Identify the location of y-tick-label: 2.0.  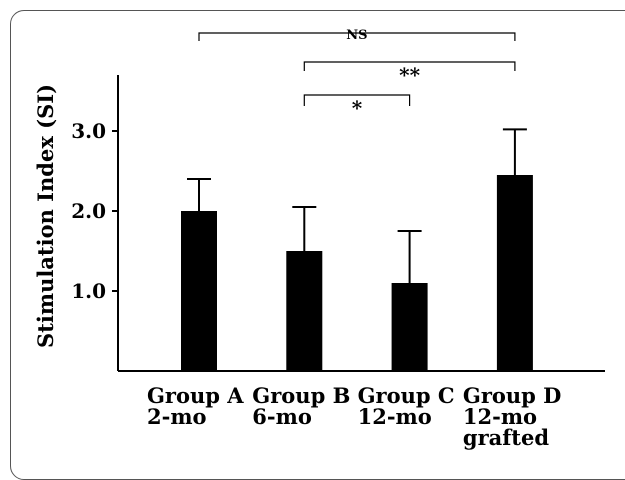
(88, 211).